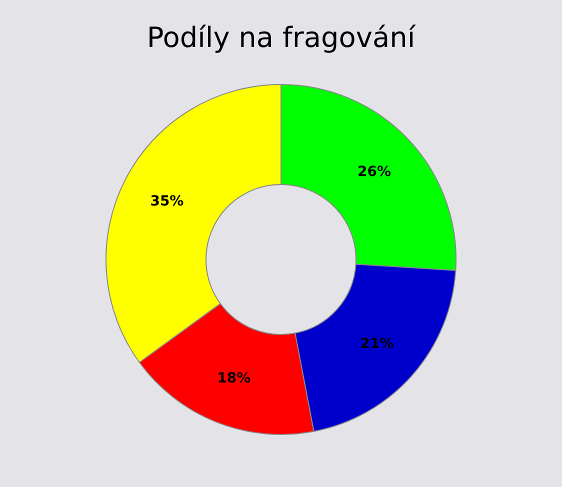  Describe the element at coordinates (234, 378) in the screenshot. I see `data-label: 18%` at that location.